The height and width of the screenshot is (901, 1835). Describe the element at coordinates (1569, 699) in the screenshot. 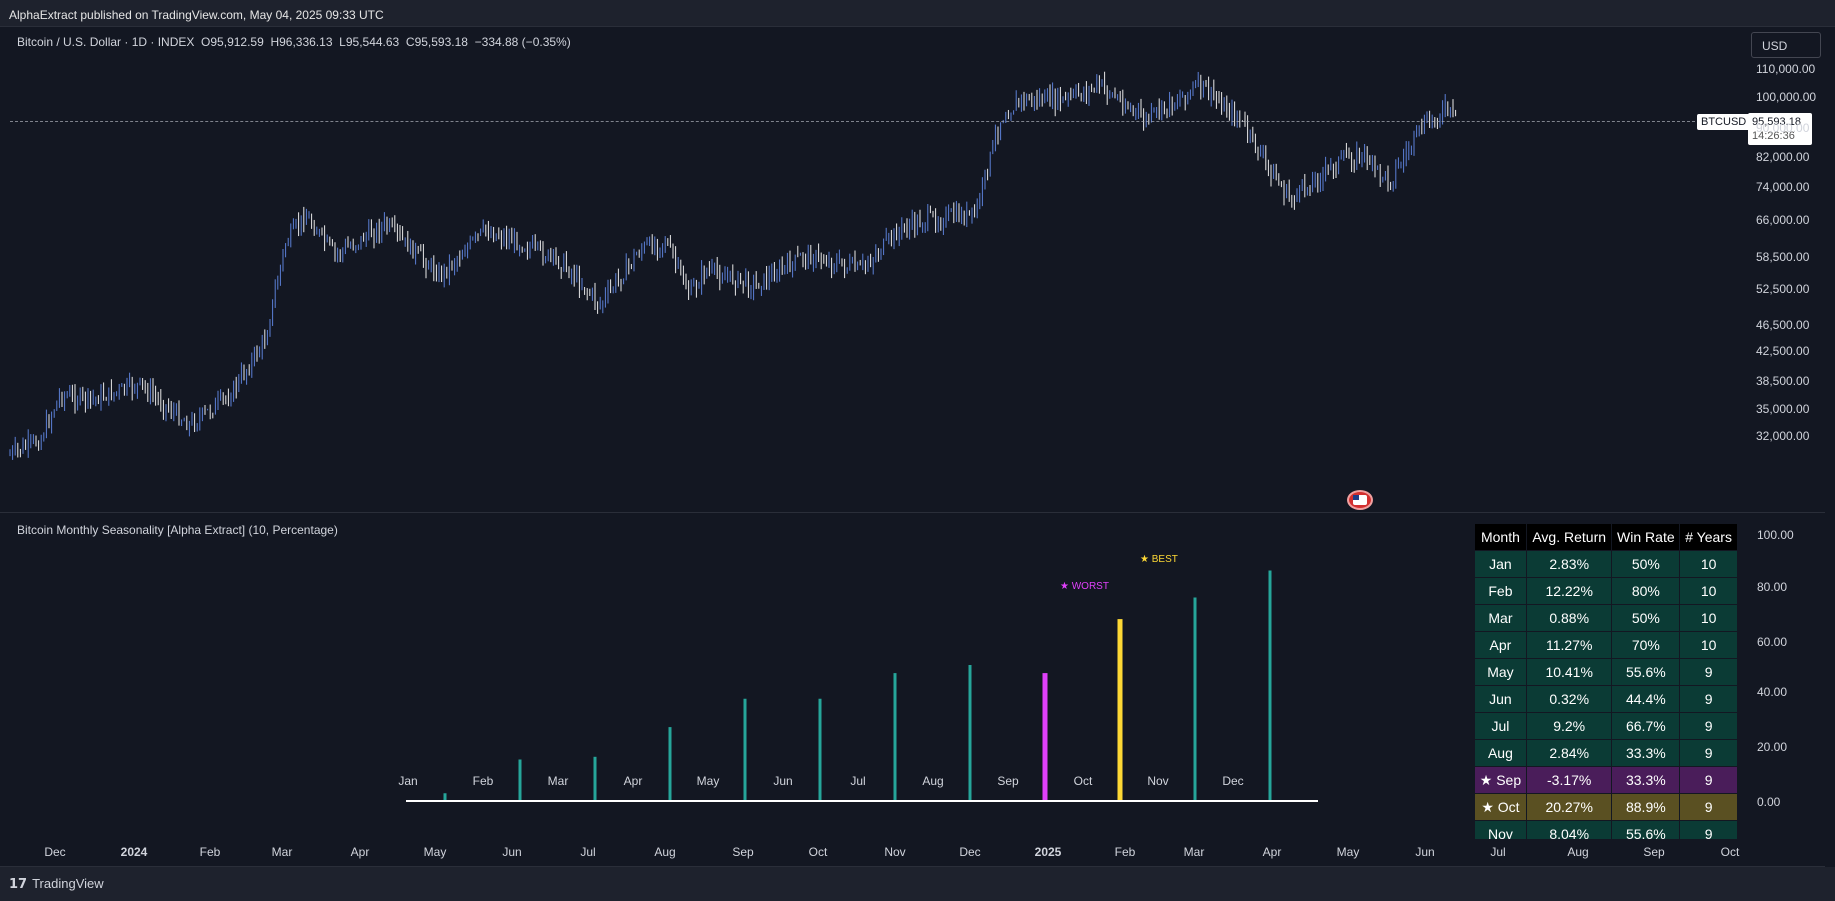

I see `table-cell-ret: 0.32%` at that location.